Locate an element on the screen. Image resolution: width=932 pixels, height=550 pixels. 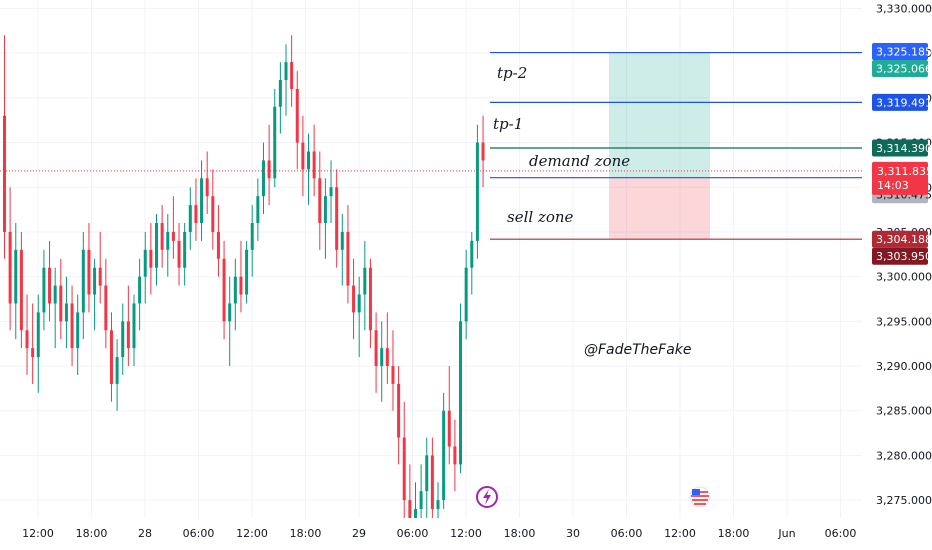
position-tool is located at coordinates (659, 146).